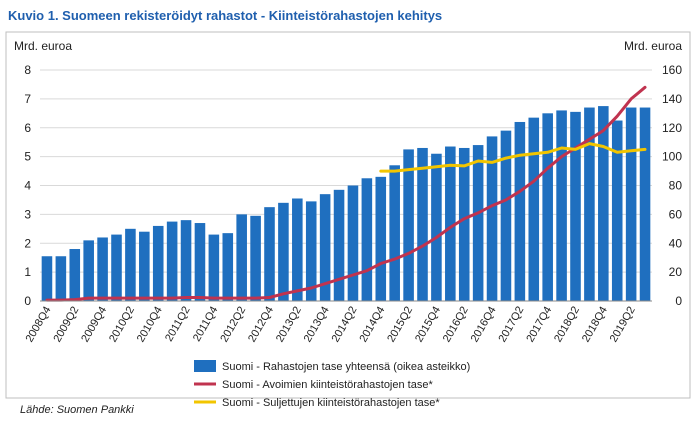 This screenshot has width=696, height=429. I want to click on x-tick-label: 2009Q2, so click(66, 325).